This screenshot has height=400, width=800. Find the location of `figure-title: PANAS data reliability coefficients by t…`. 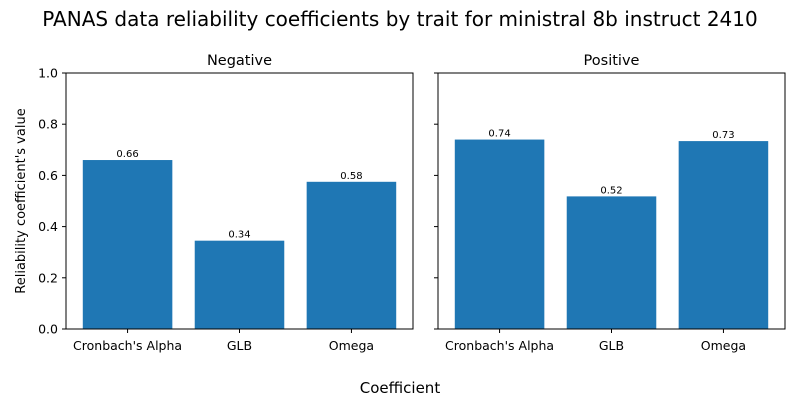

figure-title: PANAS data reliability coefficients by t… is located at coordinates (399, 19).